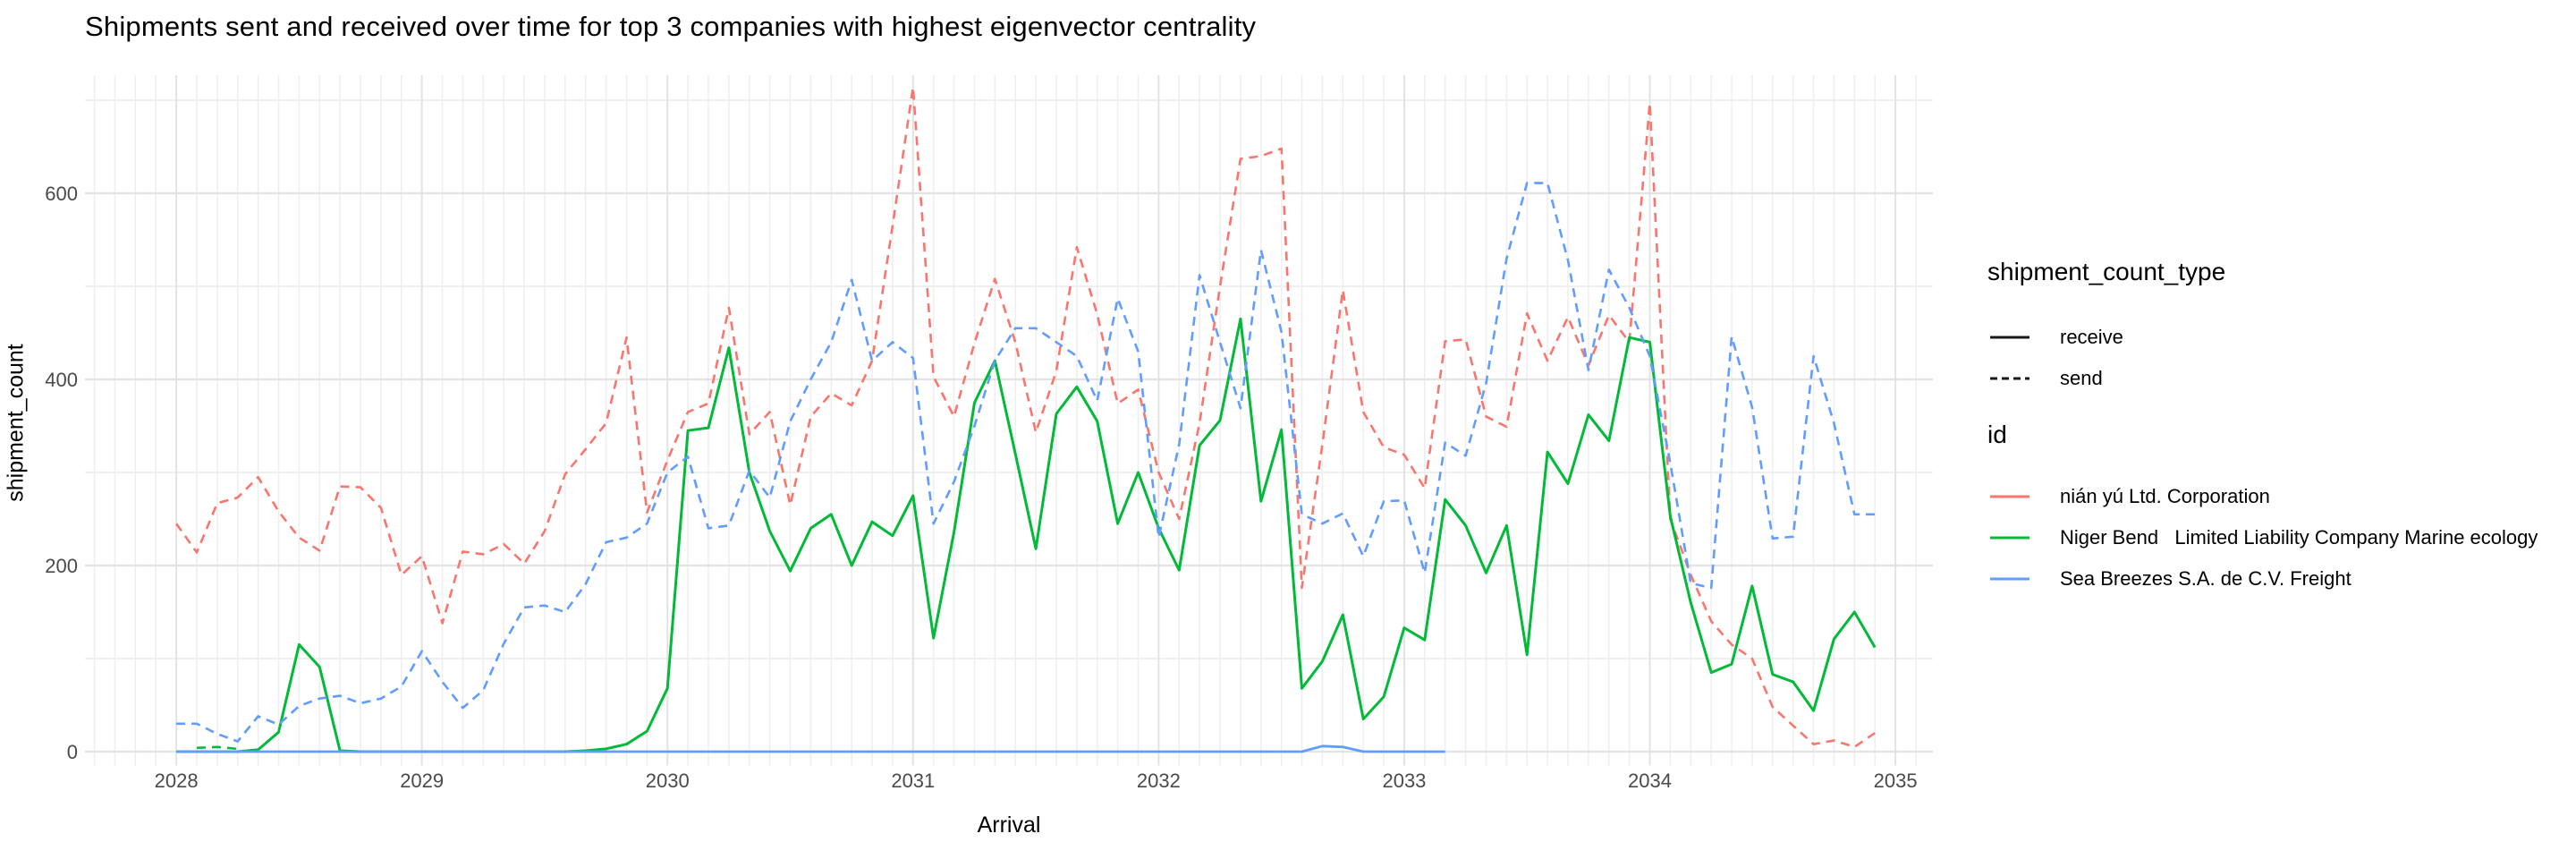 The image size is (2576, 859). What do you see at coordinates (1159, 781) in the screenshot?
I see `x-tick-label: 2032` at bounding box center [1159, 781].